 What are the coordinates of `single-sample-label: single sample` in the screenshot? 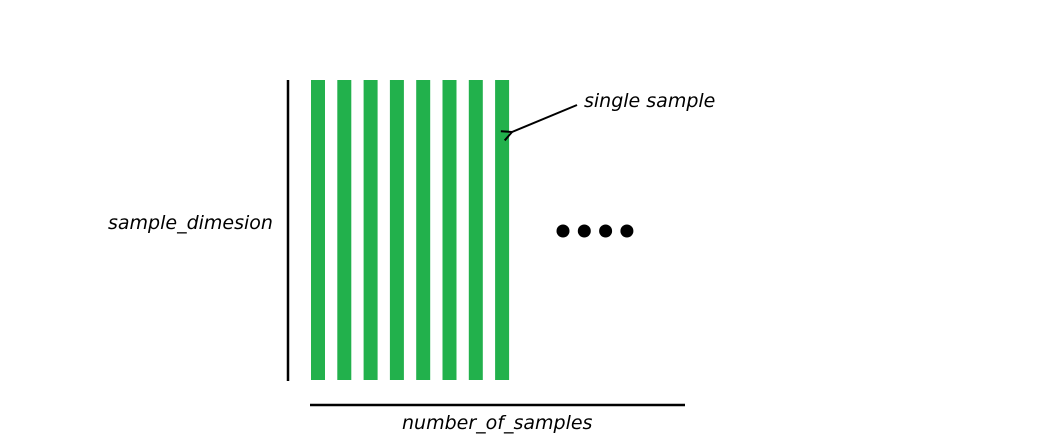 It's located at (649, 101).